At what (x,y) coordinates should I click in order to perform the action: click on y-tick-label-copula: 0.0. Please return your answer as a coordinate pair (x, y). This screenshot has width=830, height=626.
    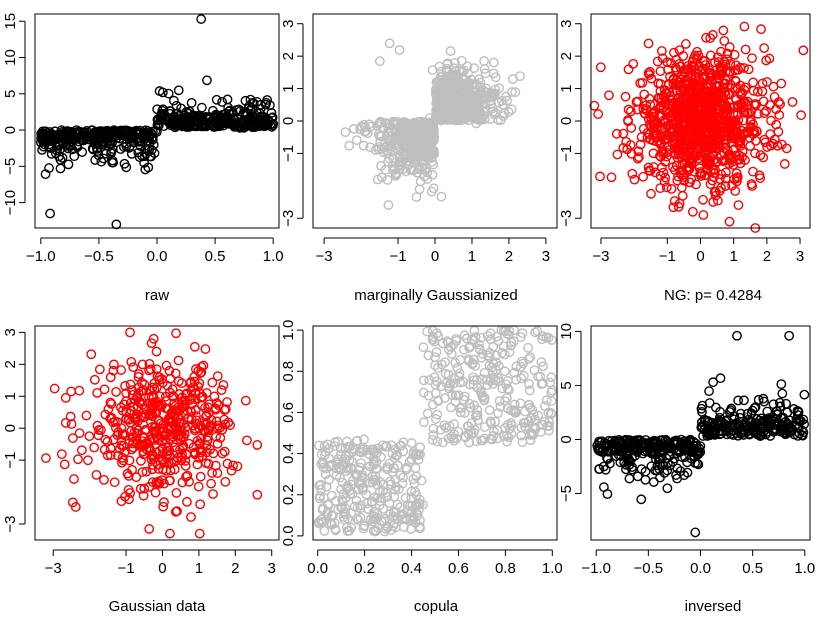
    Looking at the image, I should click on (288, 535).